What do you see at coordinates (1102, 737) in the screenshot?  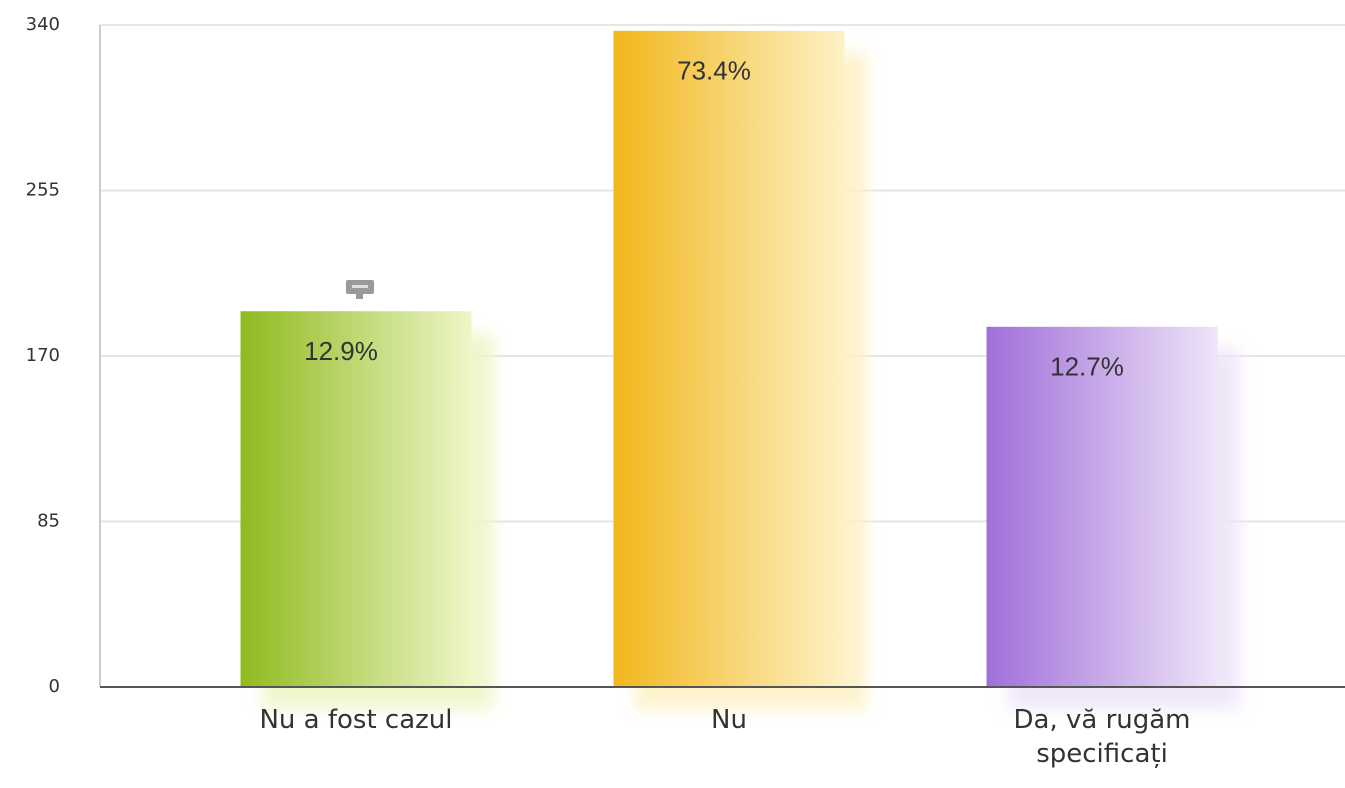 I see `x-tick-label: Da, vă rugăm specificați` at bounding box center [1102, 737].